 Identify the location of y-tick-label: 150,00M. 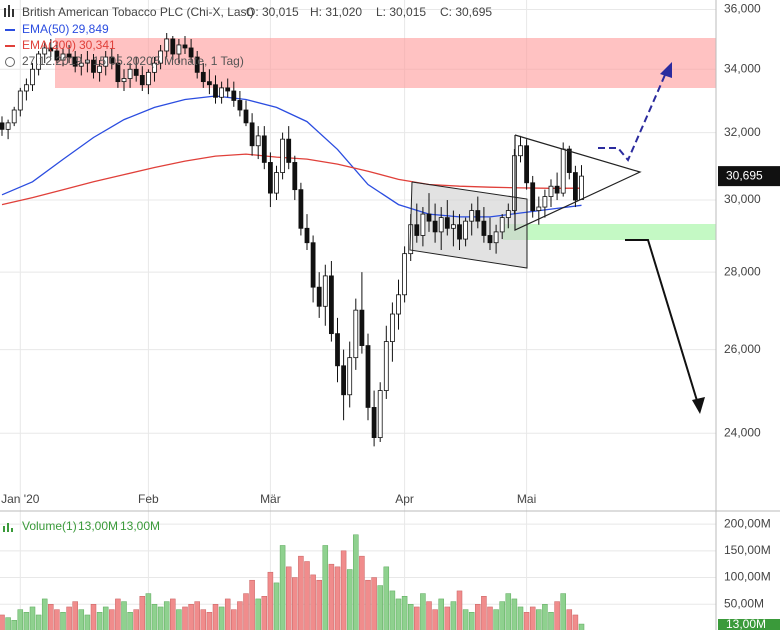
(747, 550).